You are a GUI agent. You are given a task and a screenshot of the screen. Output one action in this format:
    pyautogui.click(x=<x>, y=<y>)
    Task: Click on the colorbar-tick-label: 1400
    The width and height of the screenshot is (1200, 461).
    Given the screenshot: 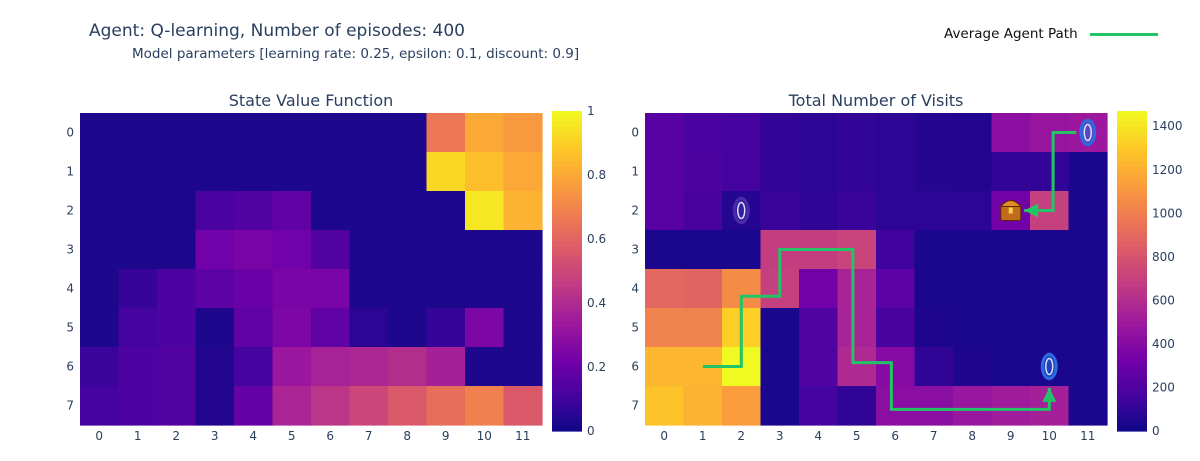 What is the action you would take?
    pyautogui.click(x=1167, y=126)
    